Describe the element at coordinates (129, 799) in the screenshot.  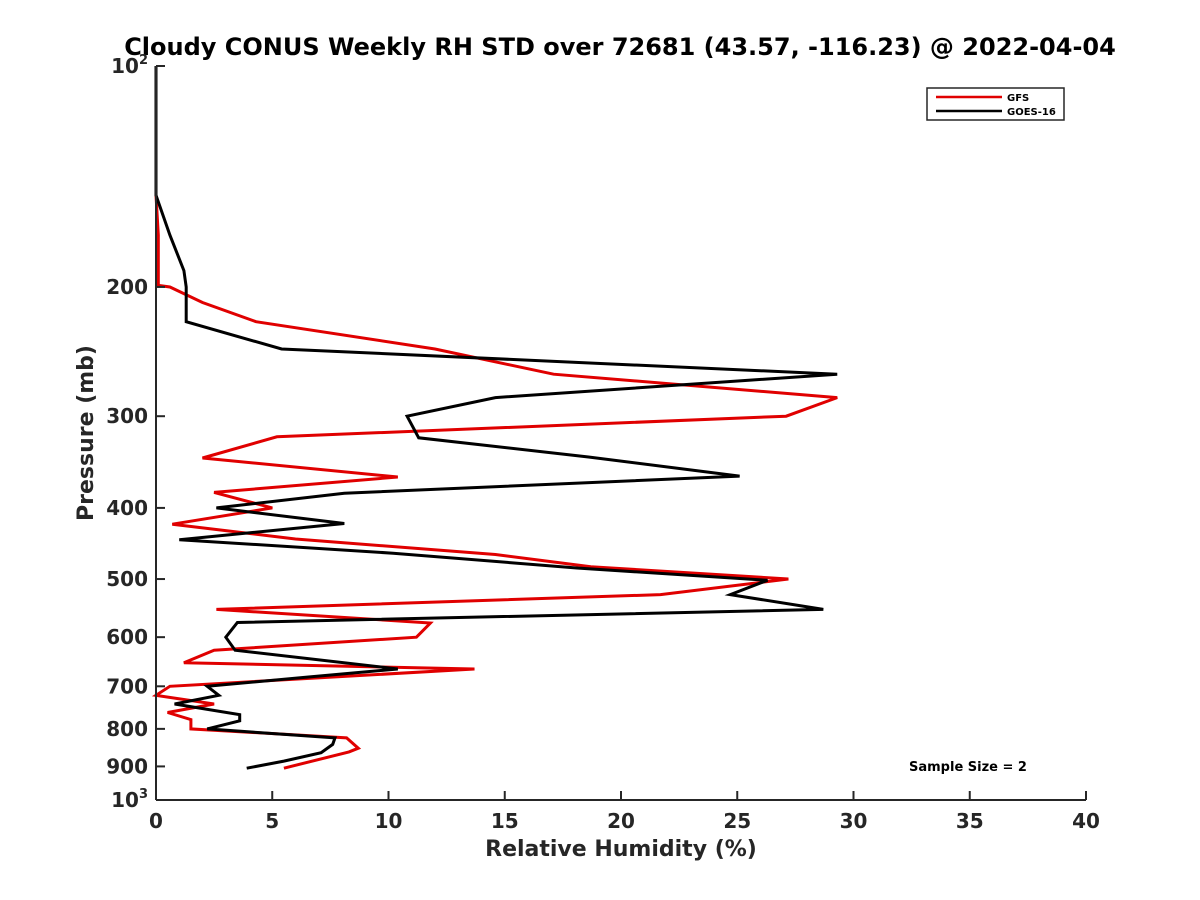
I see `y-tick-label: 10³` at that location.